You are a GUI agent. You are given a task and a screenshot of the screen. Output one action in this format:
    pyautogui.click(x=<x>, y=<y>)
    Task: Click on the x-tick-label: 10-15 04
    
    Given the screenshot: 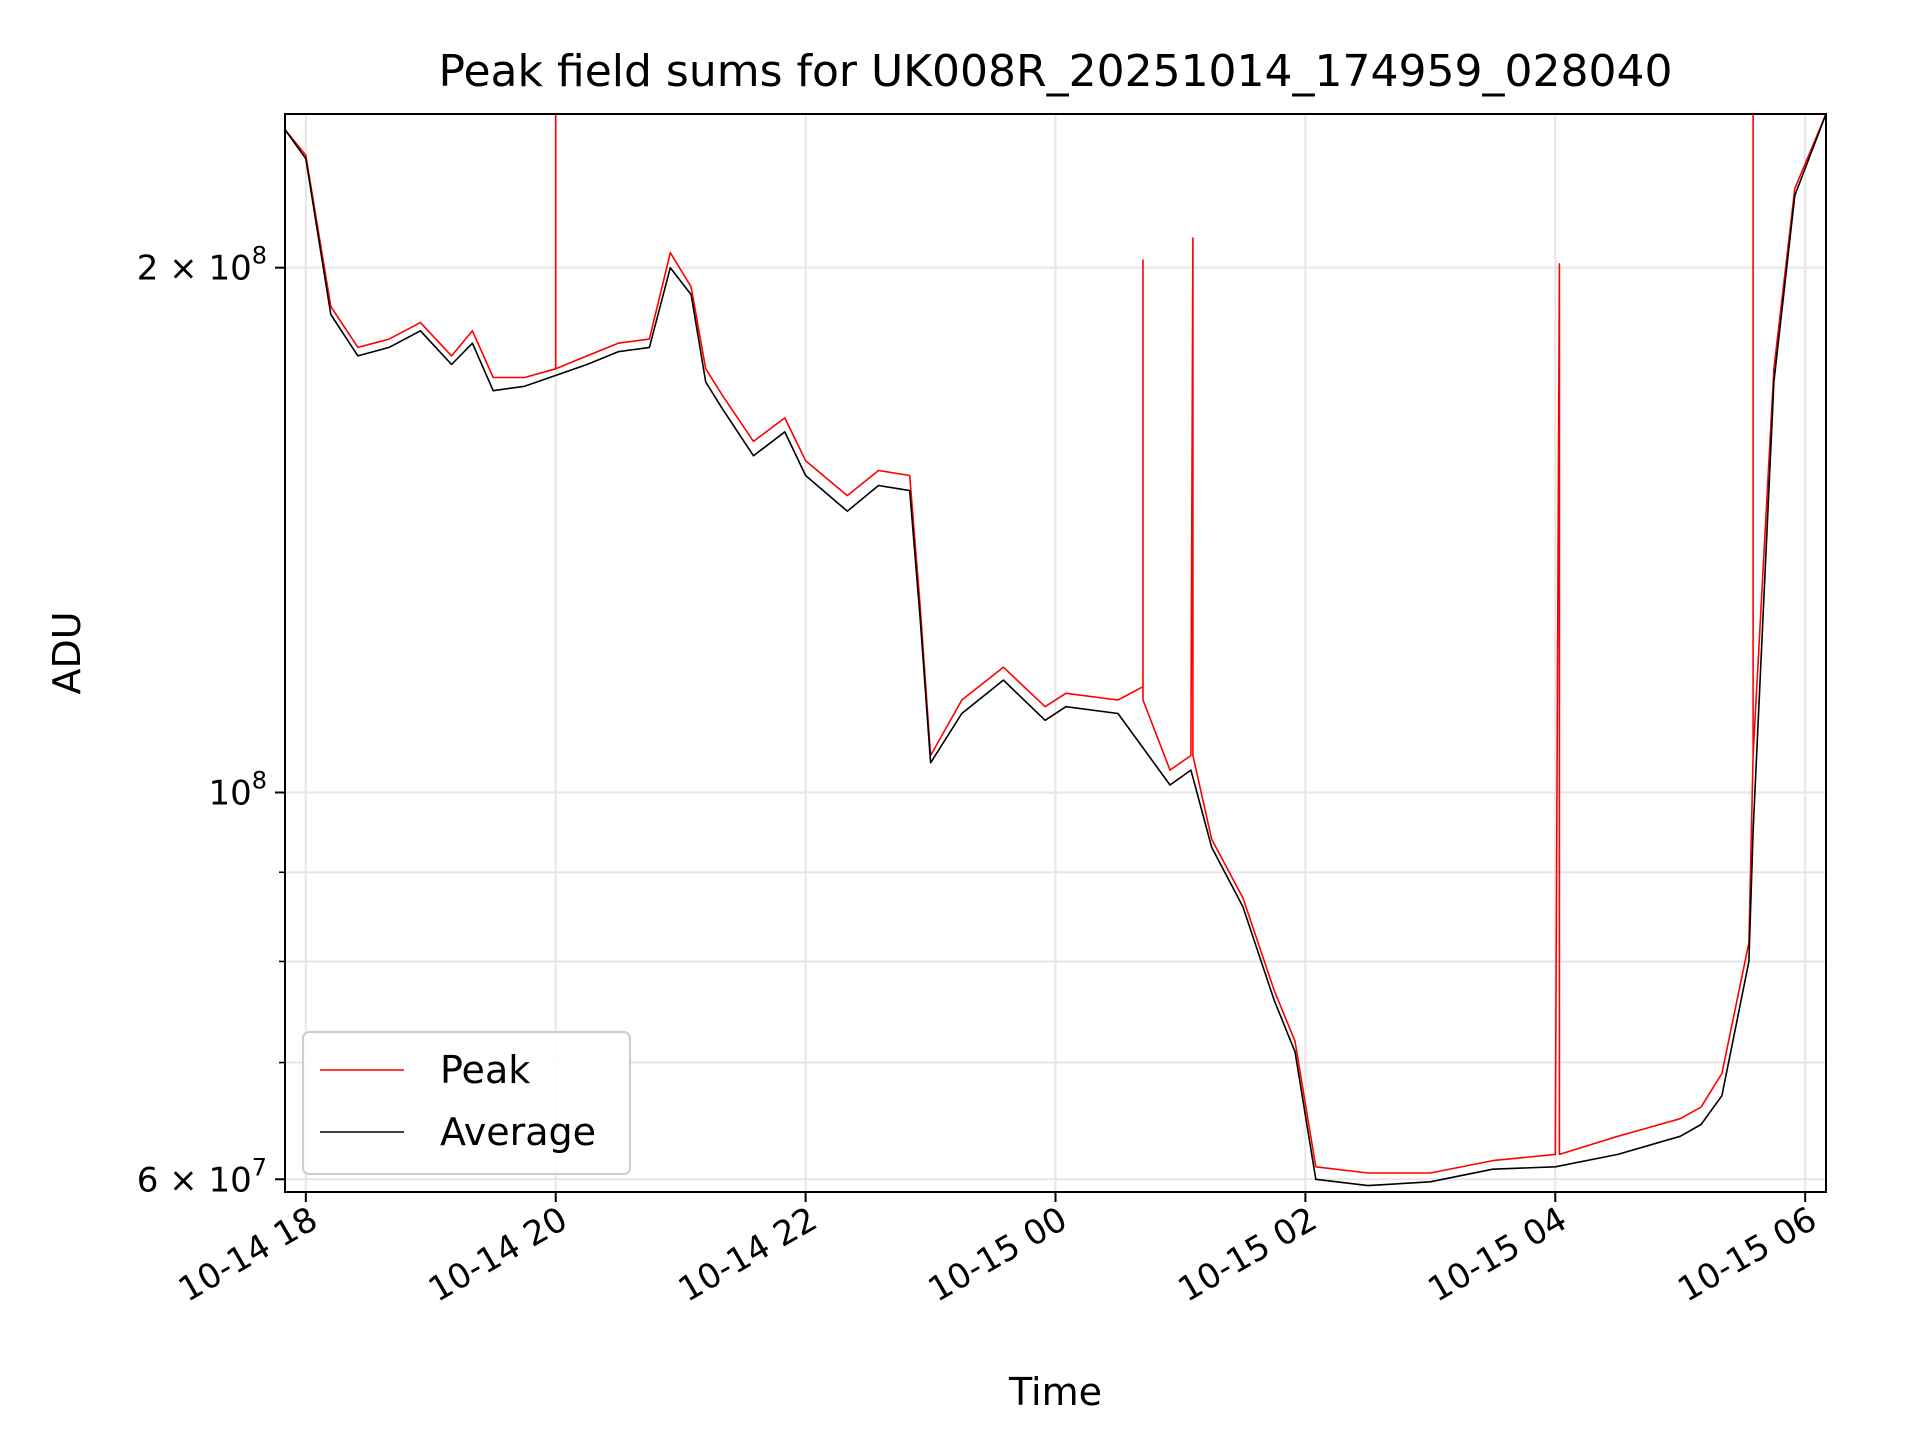 What is the action you would take?
    pyautogui.click(x=1497, y=1254)
    